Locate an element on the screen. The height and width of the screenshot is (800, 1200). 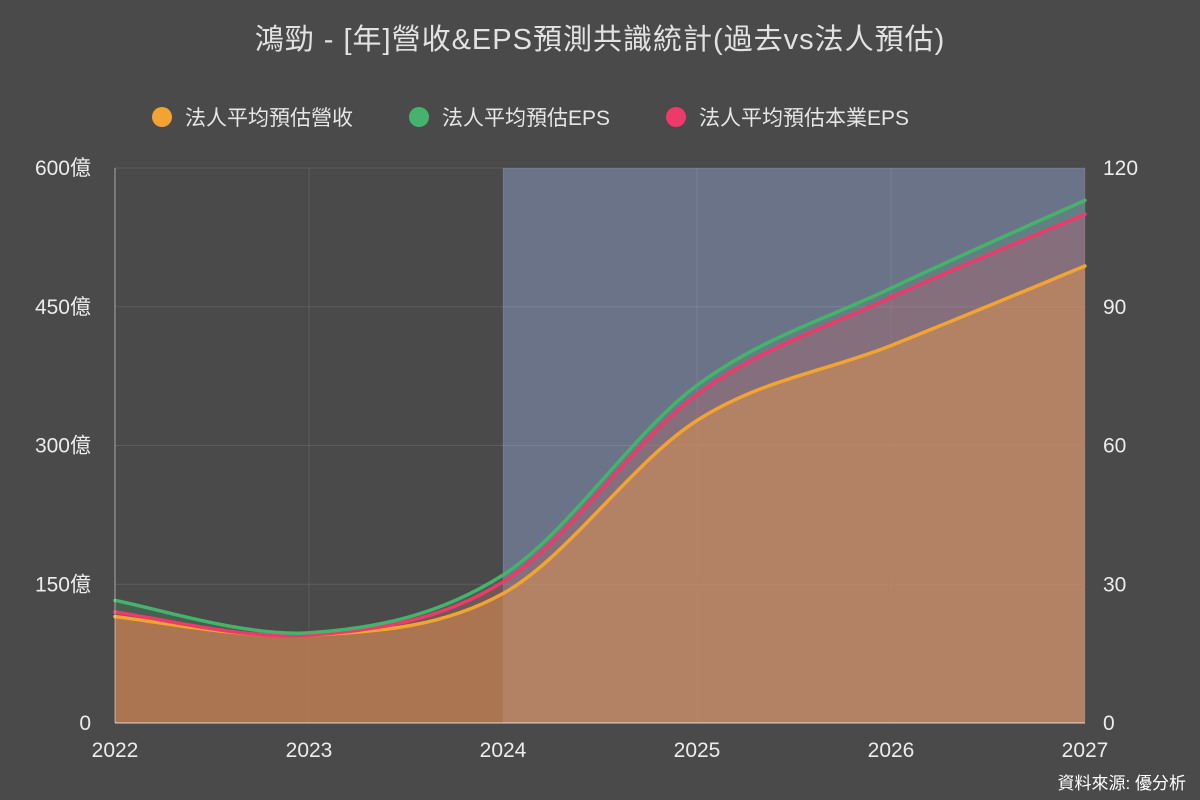
x-tick-label: 2022 is located at coordinates (115, 750).